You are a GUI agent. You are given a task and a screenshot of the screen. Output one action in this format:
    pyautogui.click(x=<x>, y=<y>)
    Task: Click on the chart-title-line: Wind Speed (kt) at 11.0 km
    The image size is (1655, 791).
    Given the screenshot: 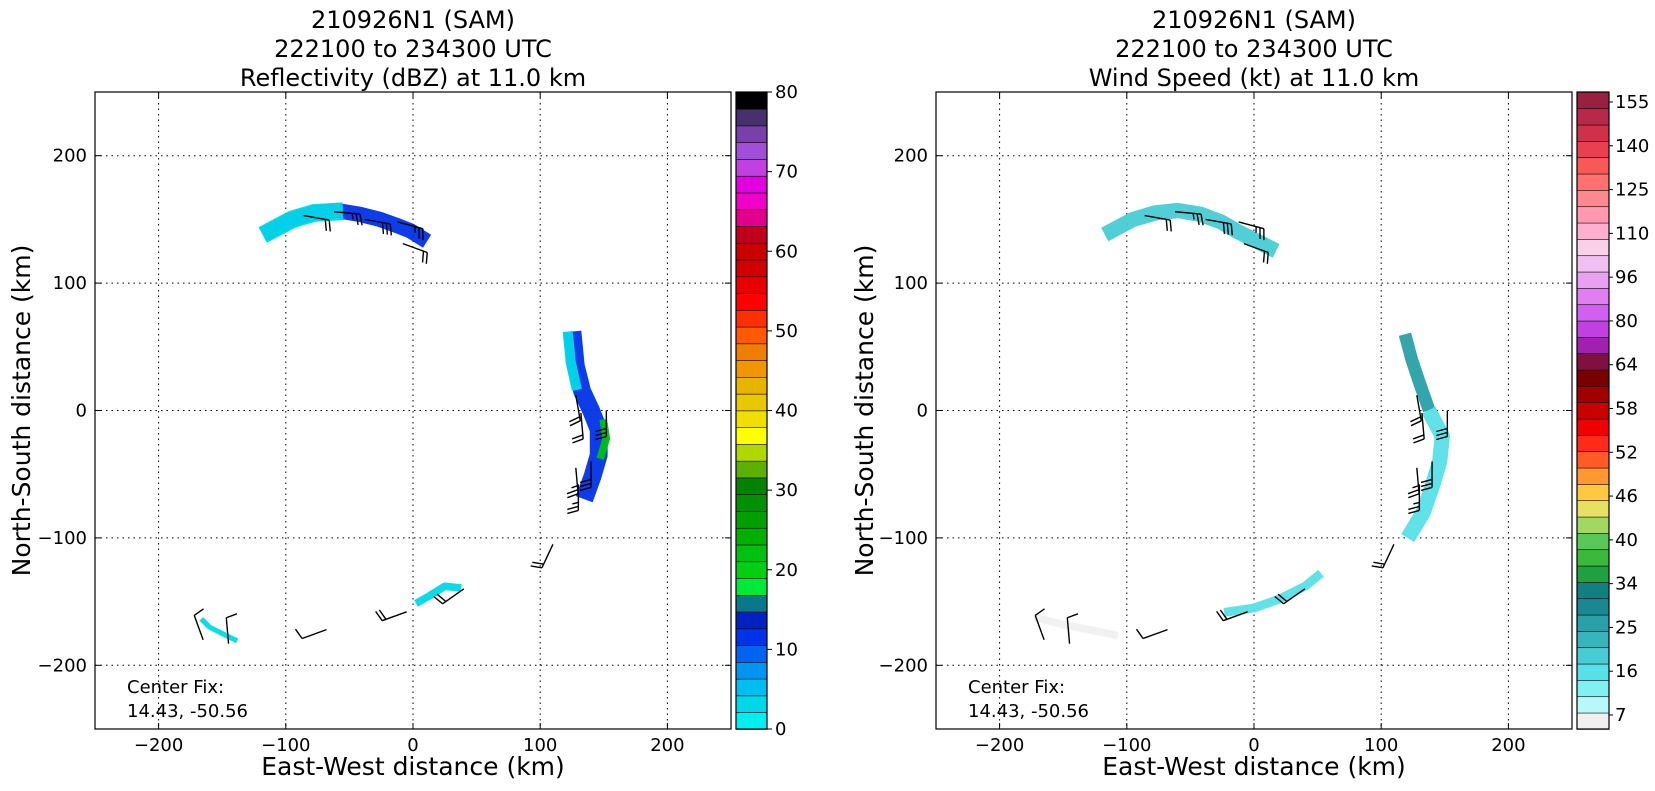 What is the action you would take?
    pyautogui.click(x=1254, y=78)
    